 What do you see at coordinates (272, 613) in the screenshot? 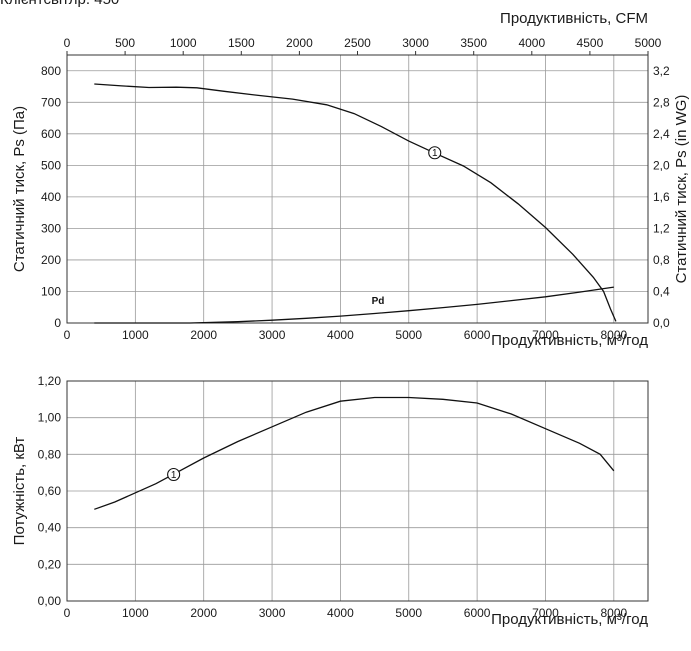
I see `power-x-tick-label: 3000` at bounding box center [272, 613].